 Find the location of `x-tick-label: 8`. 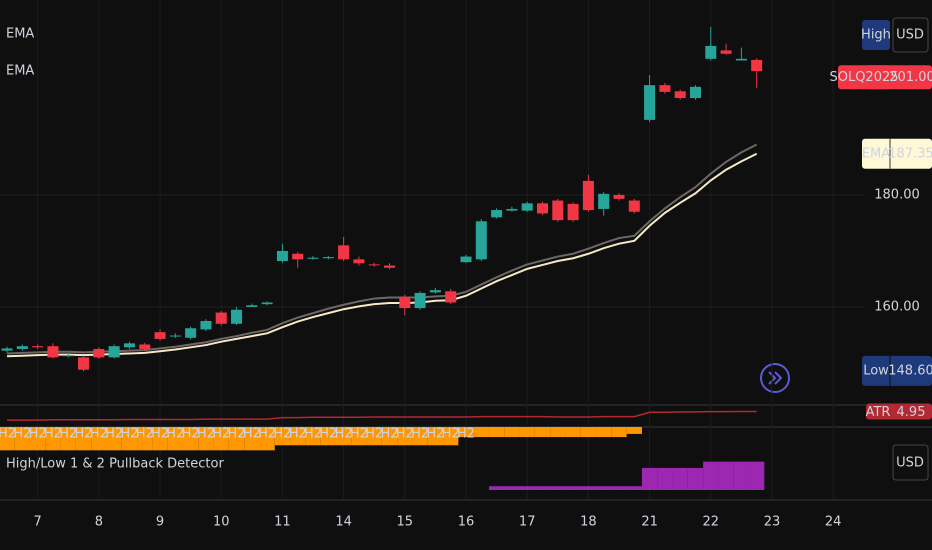

x-tick-label: 8 is located at coordinates (99, 522).